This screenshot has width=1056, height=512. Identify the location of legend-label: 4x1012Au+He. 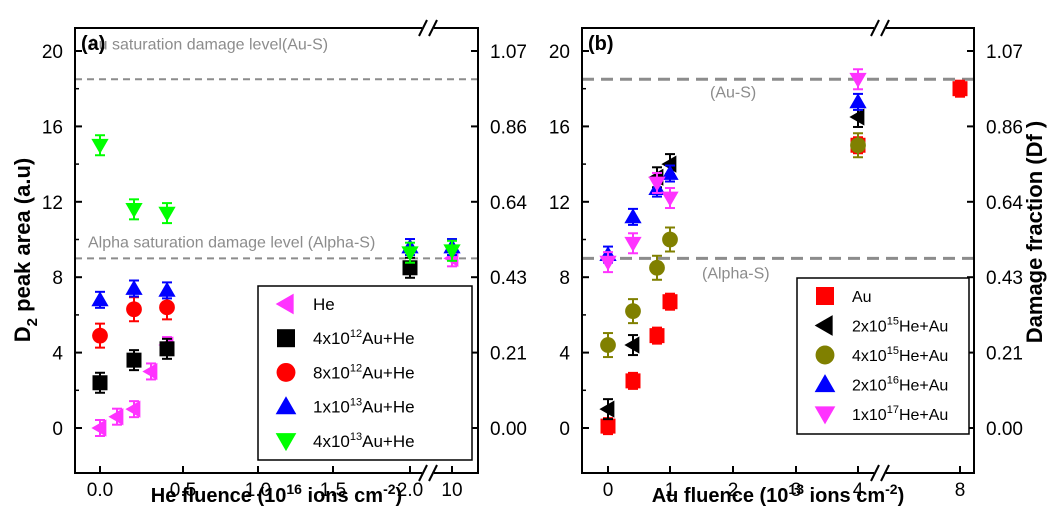
(364, 338).